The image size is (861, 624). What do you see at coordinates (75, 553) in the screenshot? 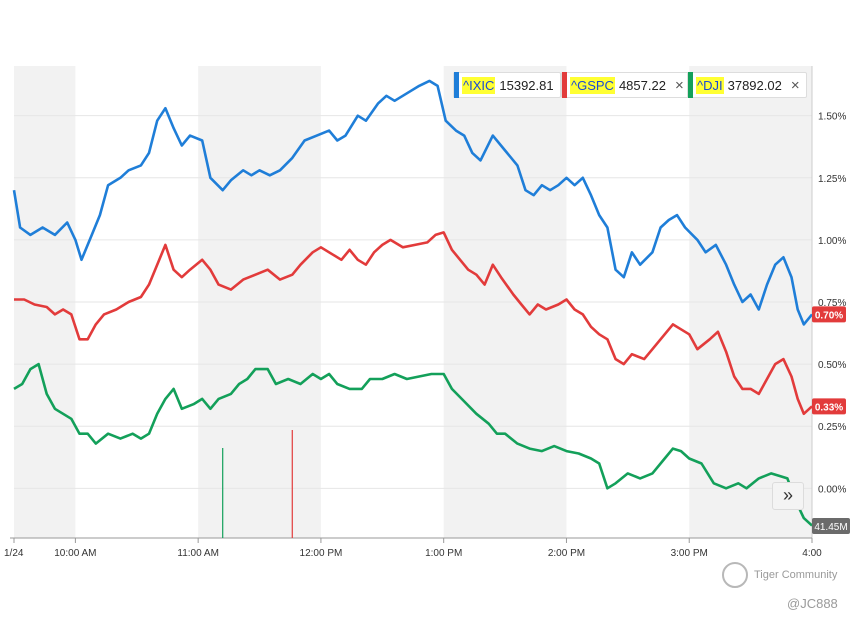
I see `x-tick-label: 10:00 AM` at bounding box center [75, 553].